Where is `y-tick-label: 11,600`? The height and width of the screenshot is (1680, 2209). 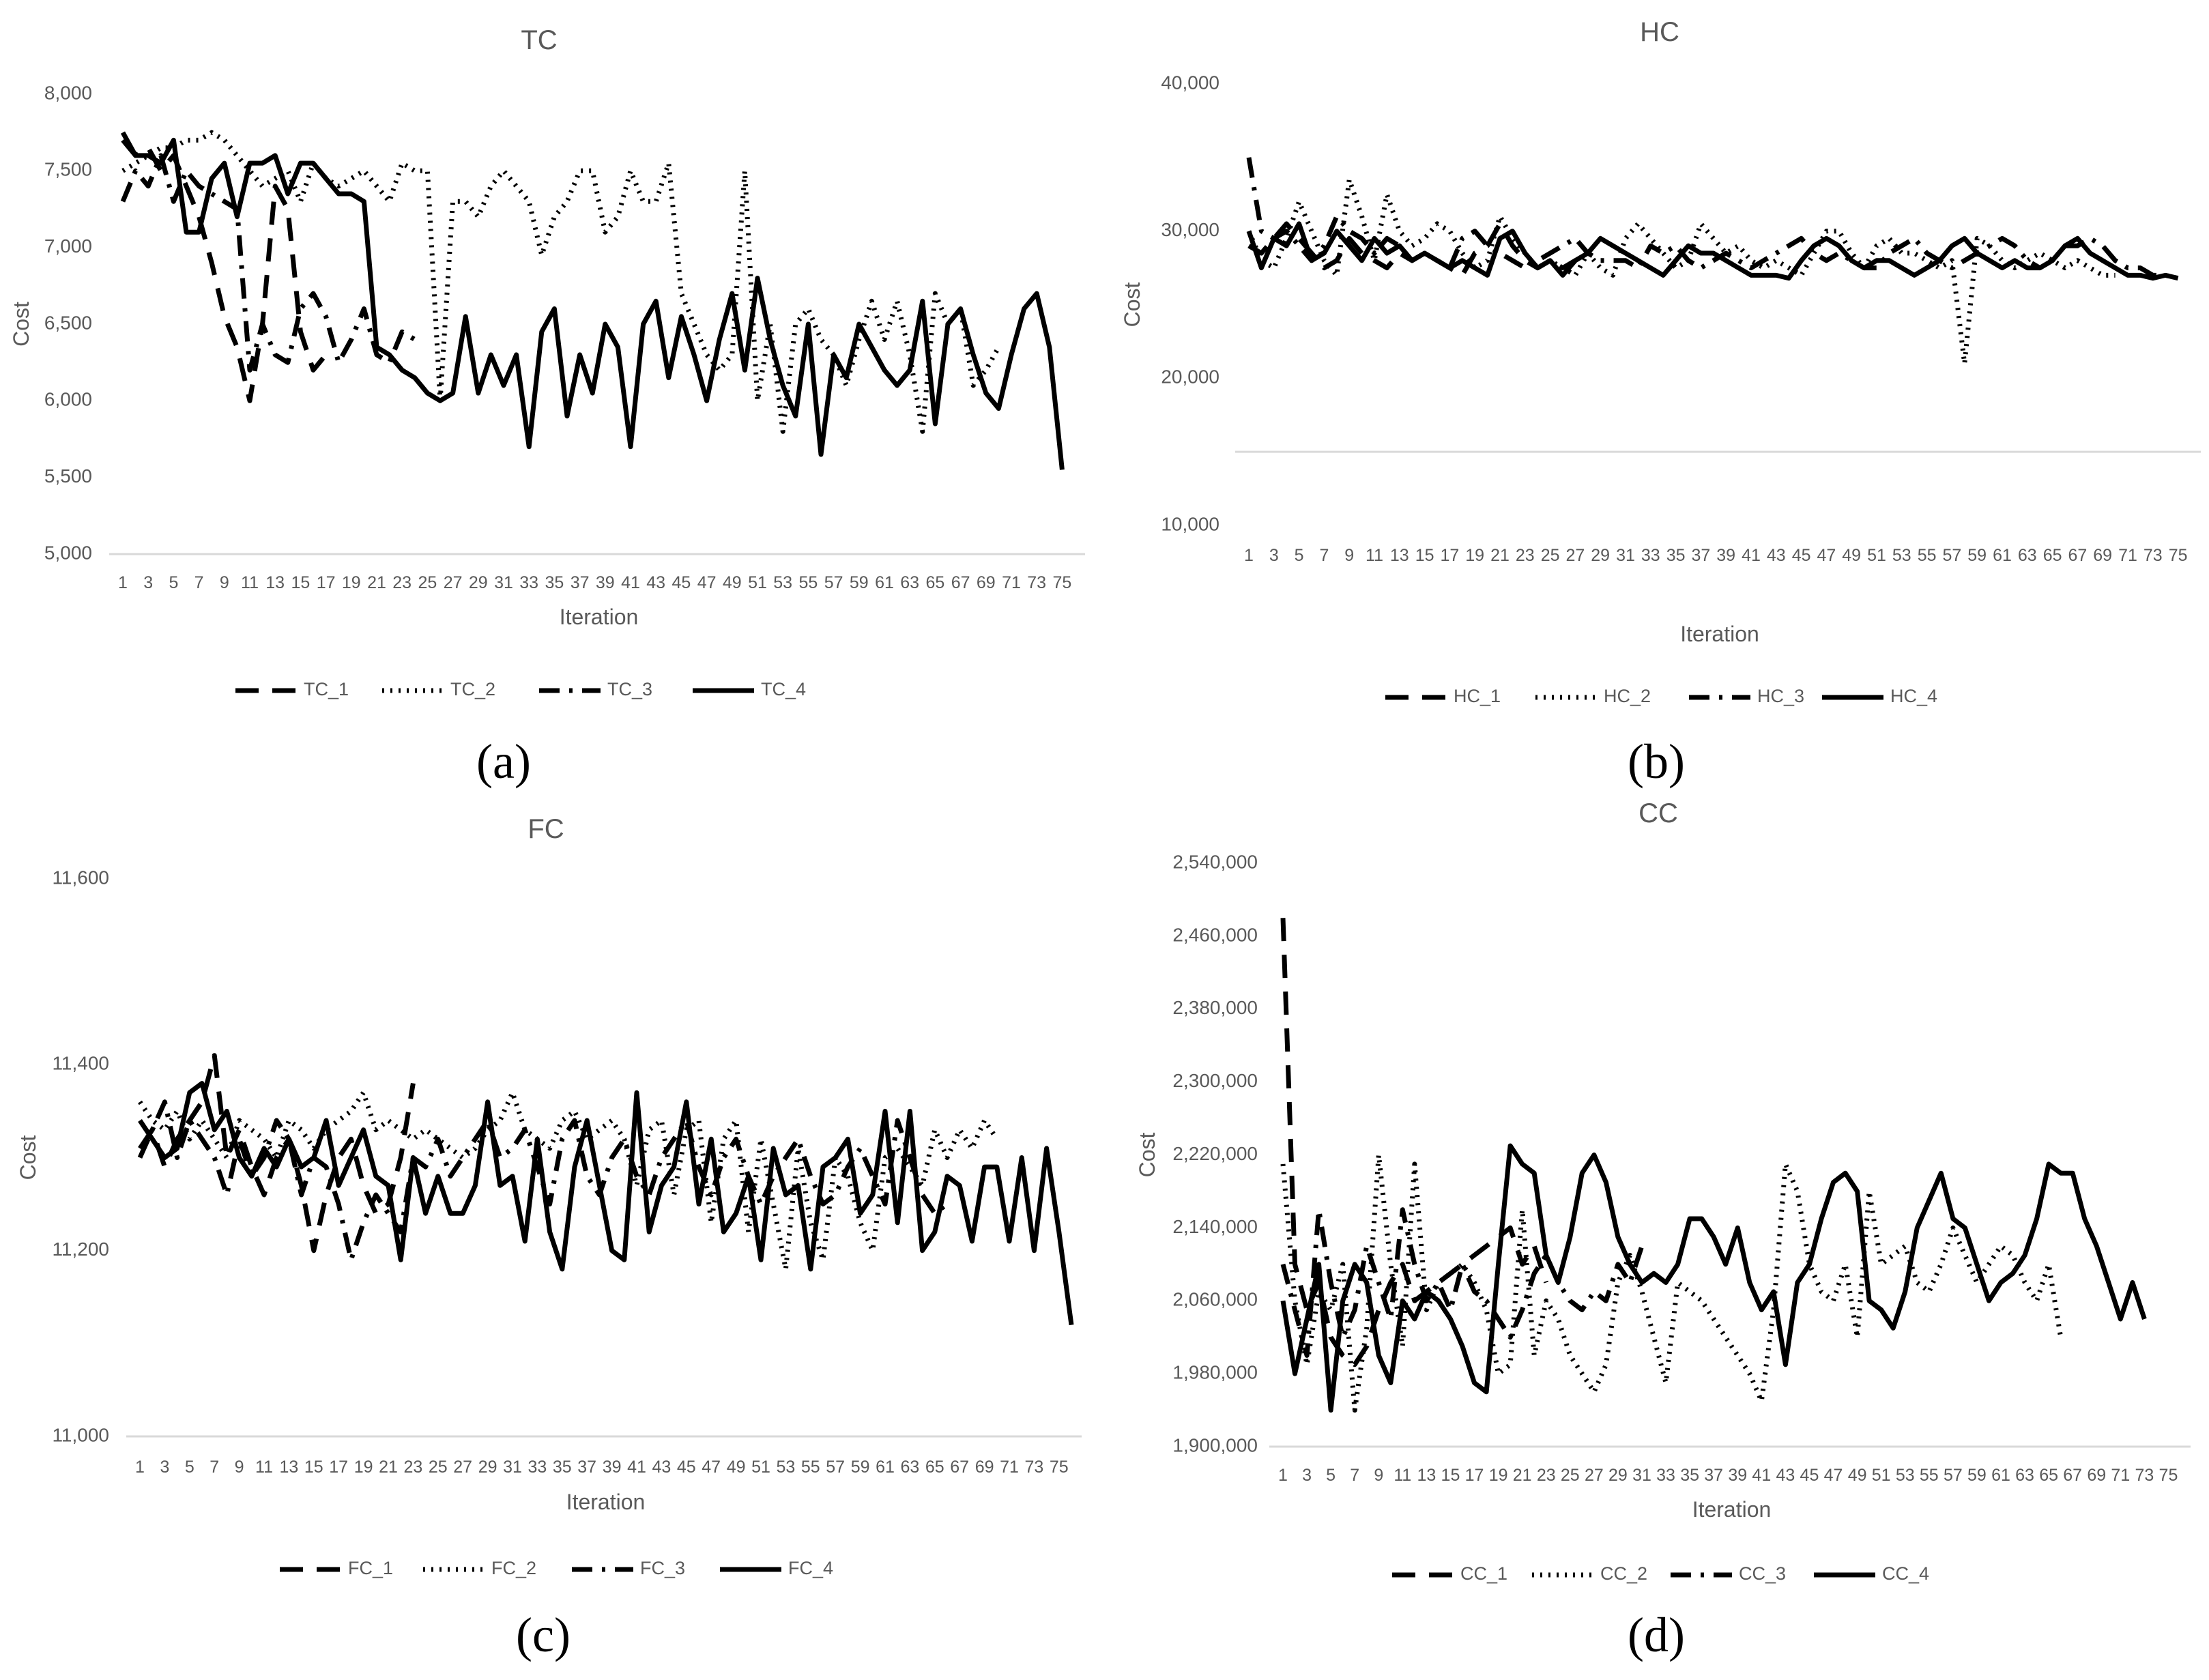 y-tick-label: 11,600 is located at coordinates (80, 877).